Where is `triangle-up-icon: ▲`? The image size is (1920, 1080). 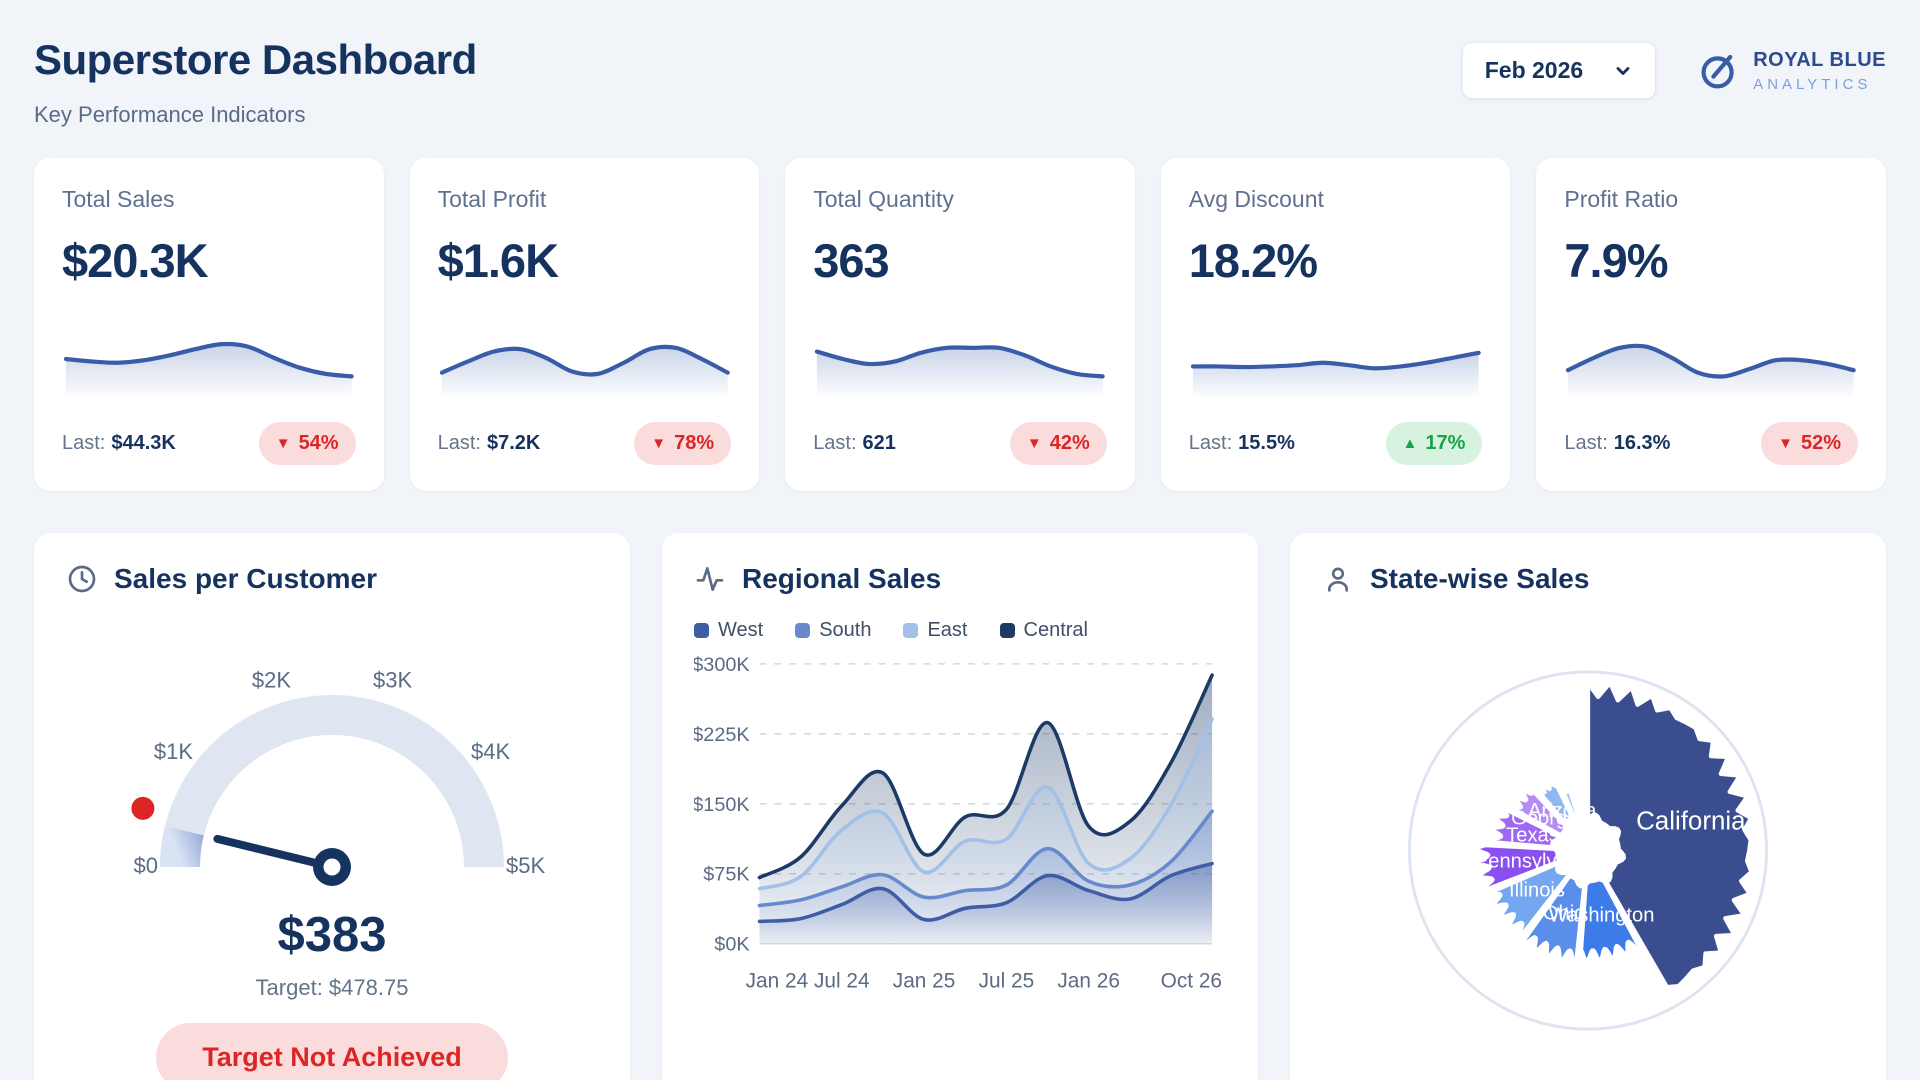
triangle-up-icon: ▲ is located at coordinates (1410, 443).